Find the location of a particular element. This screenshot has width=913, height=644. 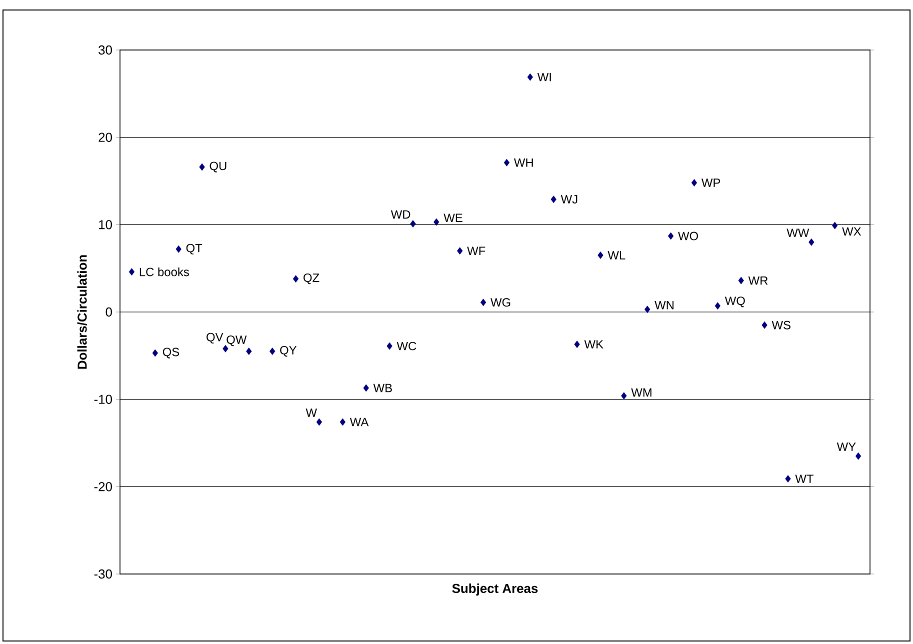

data-label: WD is located at coordinates (400, 214).